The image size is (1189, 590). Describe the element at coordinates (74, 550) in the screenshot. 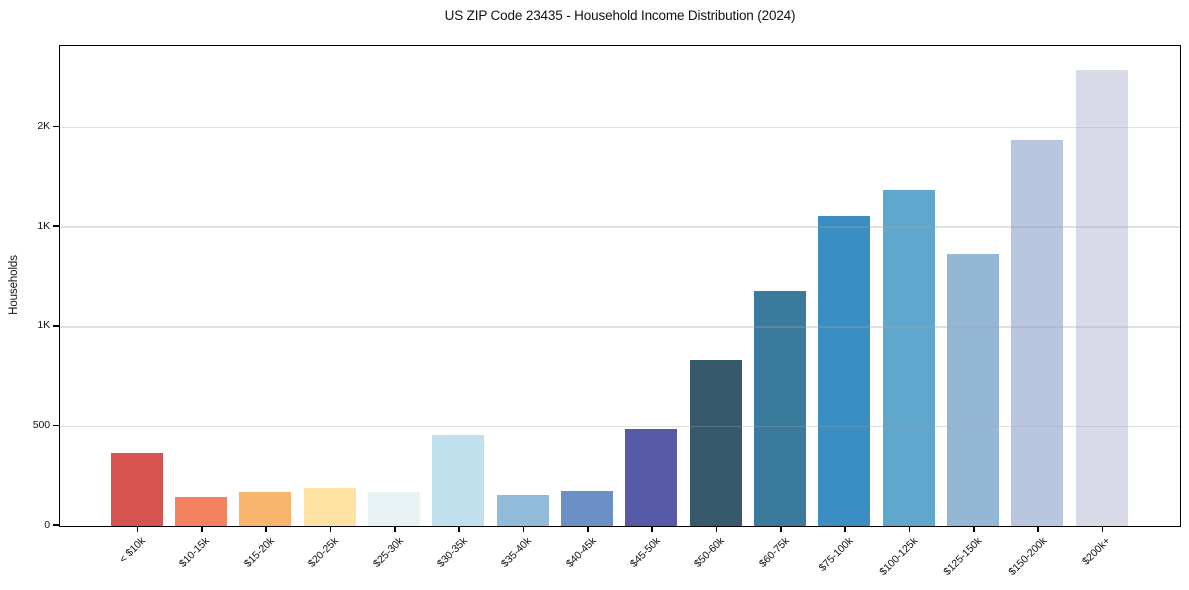

I see `x-tick-label-anchor: < $10k` at that location.